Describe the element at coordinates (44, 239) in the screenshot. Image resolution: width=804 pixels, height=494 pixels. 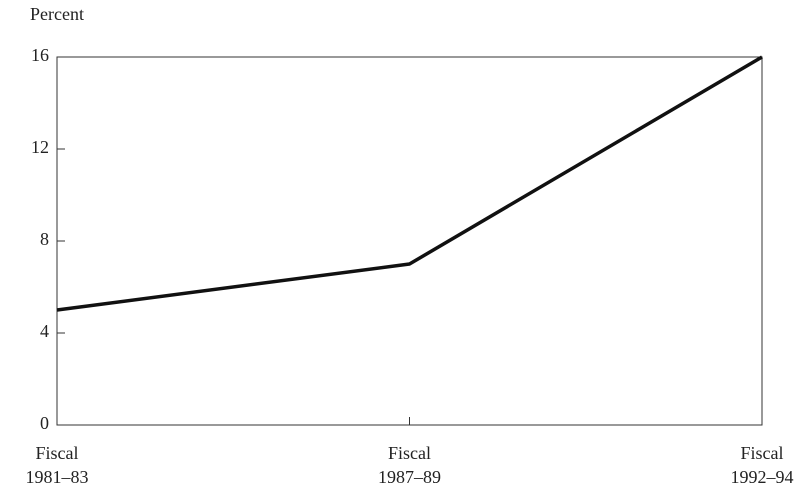
I see `y-tick-label: 8` at that location.